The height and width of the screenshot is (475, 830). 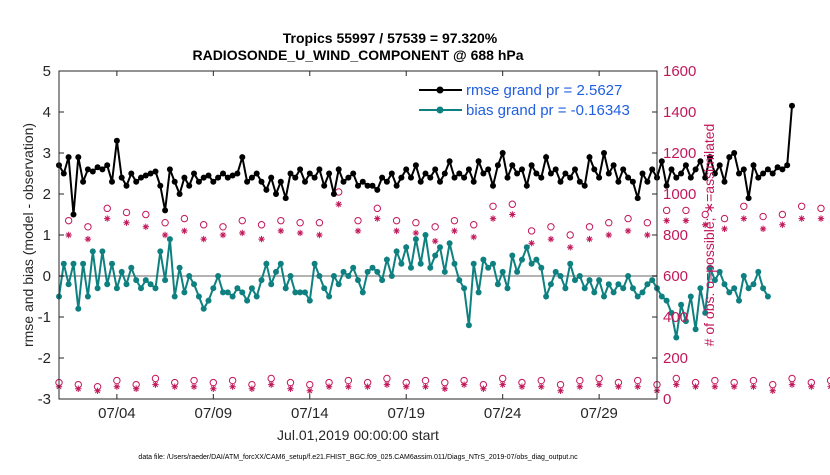 I want to click on chart-subtitle: RADIOSONDE_U_WIND_COMPONENT @ 688 hPa, so click(x=357, y=55).